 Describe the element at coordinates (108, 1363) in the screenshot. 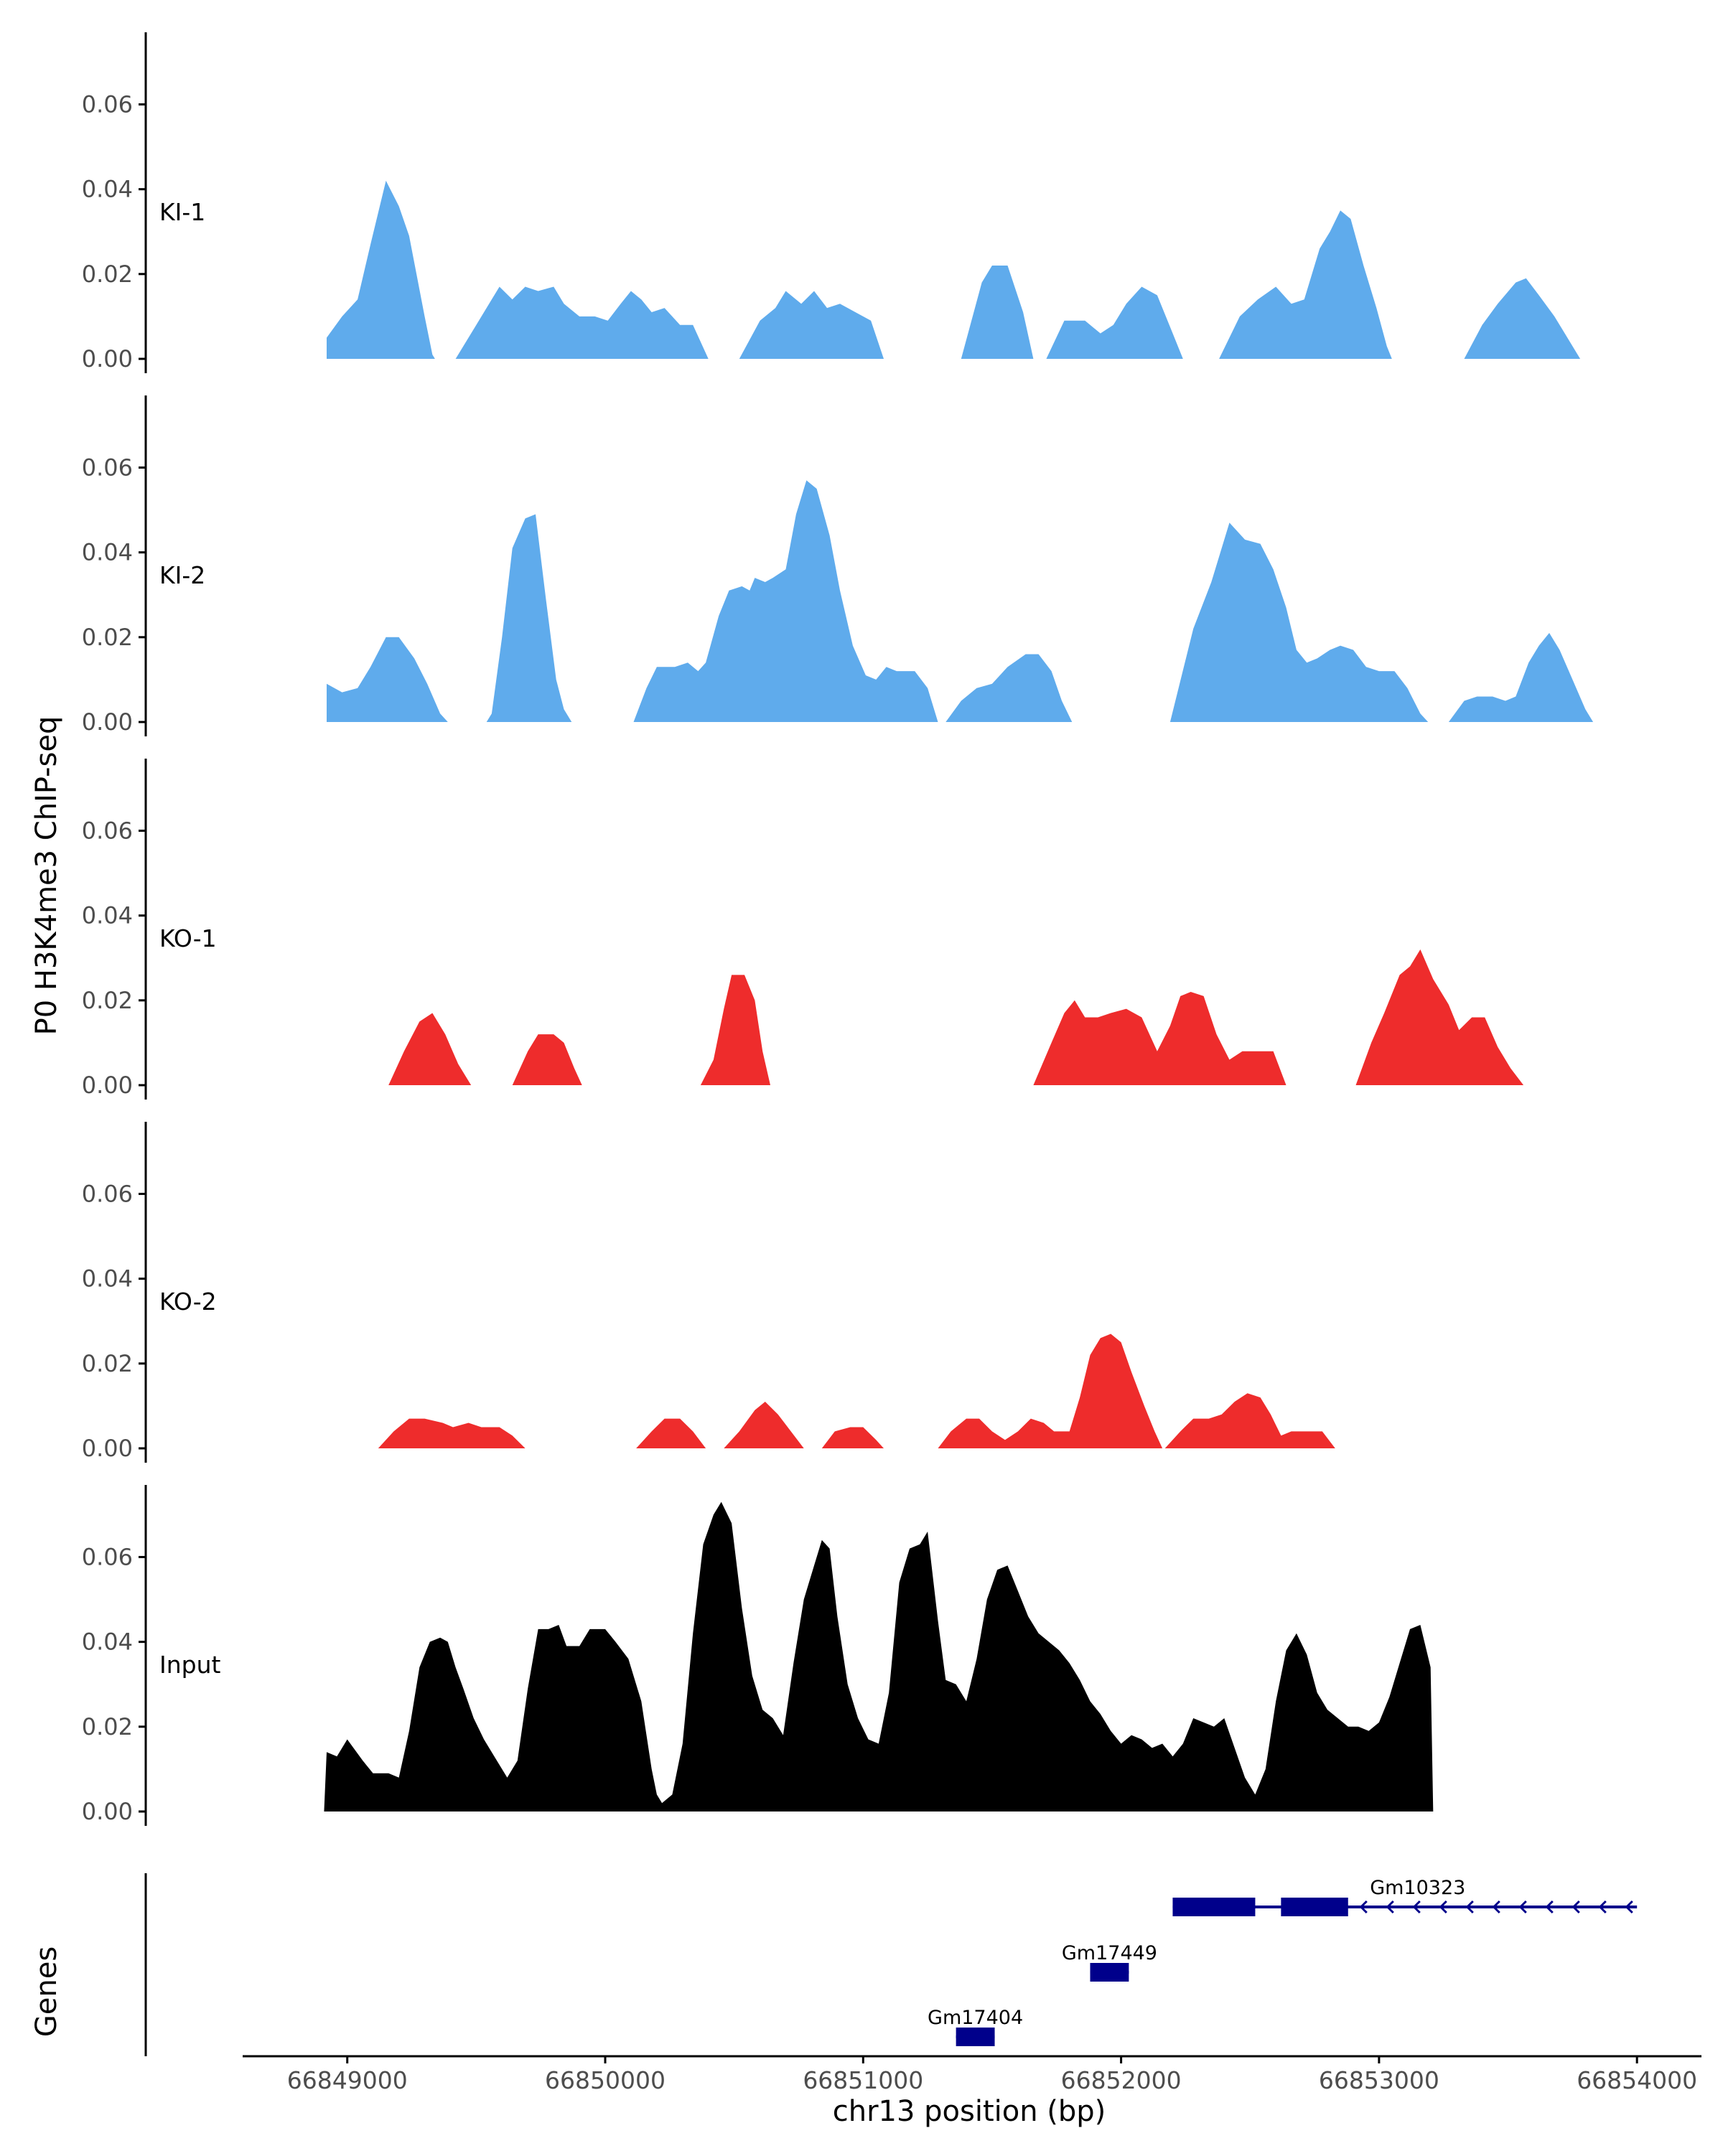

I see `y-tick-label-ko-2-1: 0.02` at that location.